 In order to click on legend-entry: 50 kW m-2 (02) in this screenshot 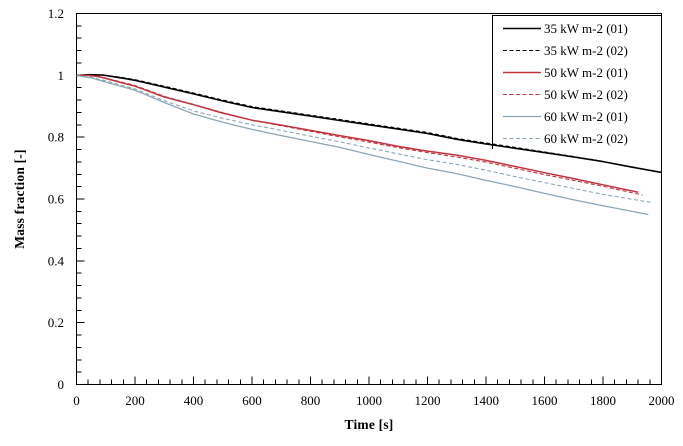, I will do `click(565, 94)`.